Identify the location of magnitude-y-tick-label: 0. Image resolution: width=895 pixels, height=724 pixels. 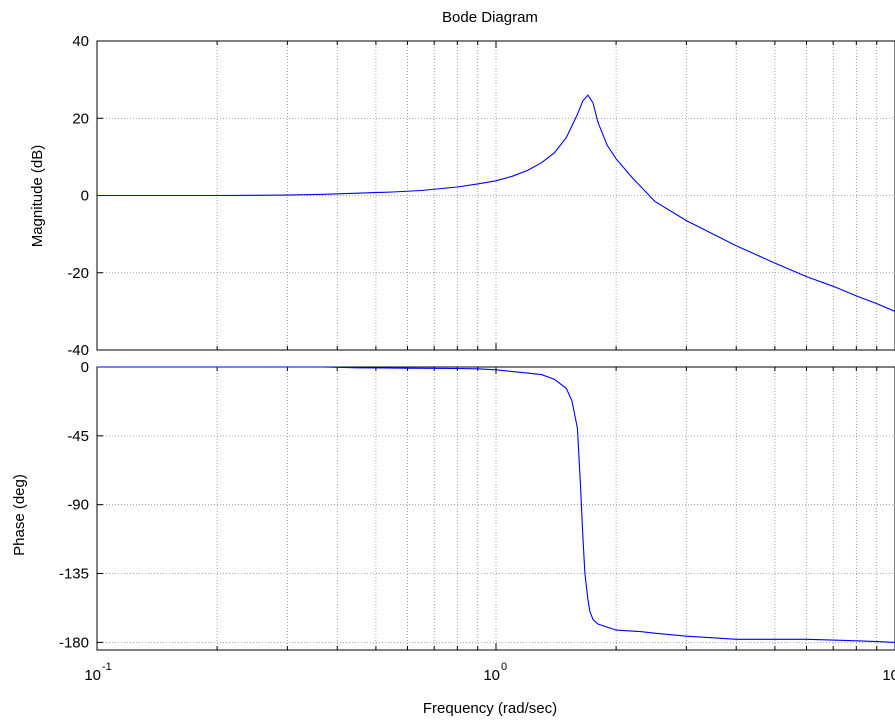
(85, 196).